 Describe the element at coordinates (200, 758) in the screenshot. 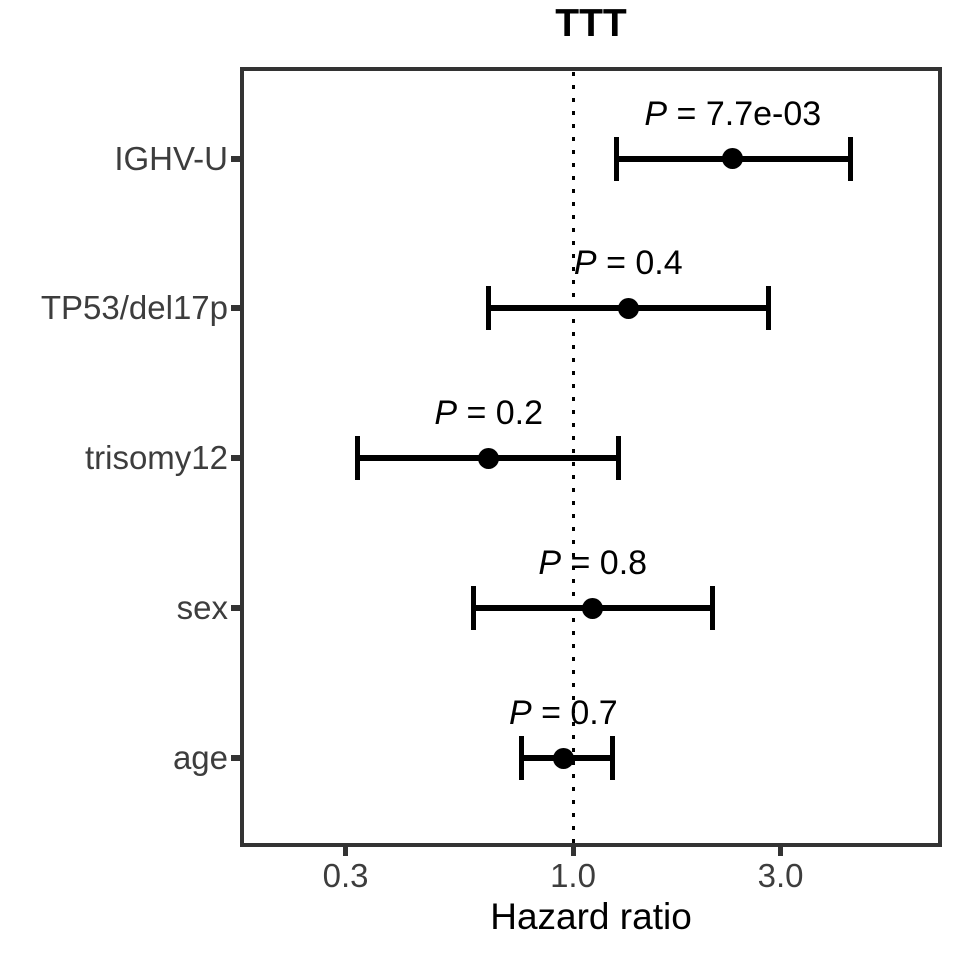

I see `y-axis-label: age` at that location.